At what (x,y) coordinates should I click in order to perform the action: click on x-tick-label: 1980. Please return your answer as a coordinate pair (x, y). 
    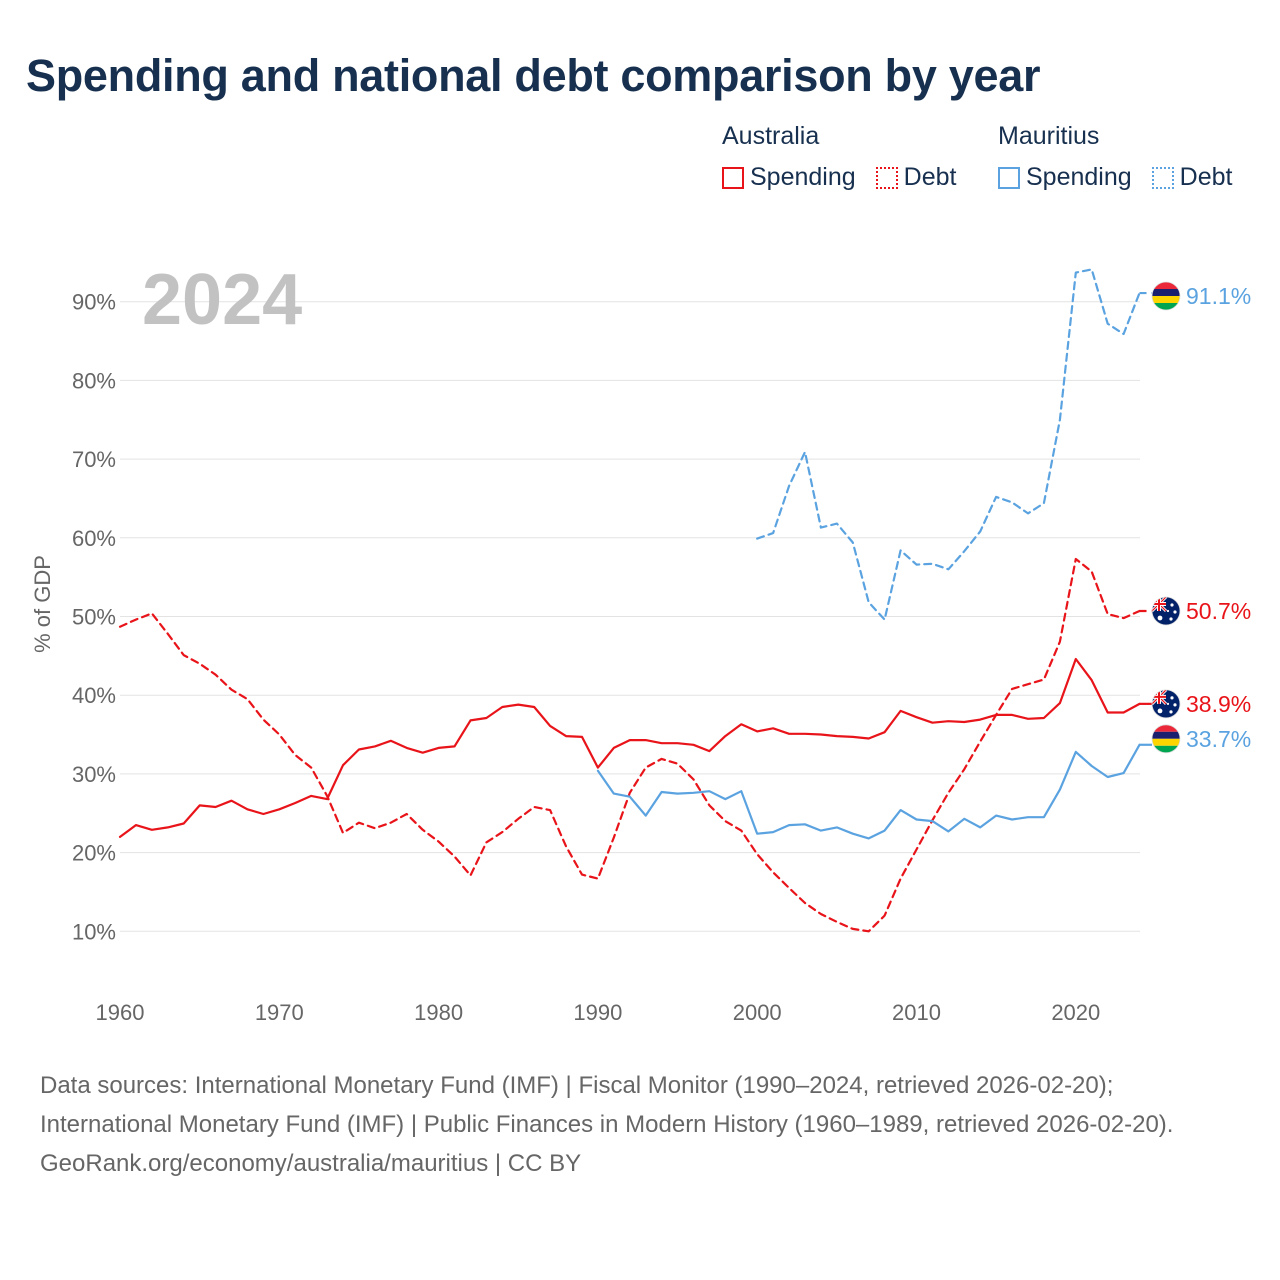
    Looking at the image, I should click on (438, 1012).